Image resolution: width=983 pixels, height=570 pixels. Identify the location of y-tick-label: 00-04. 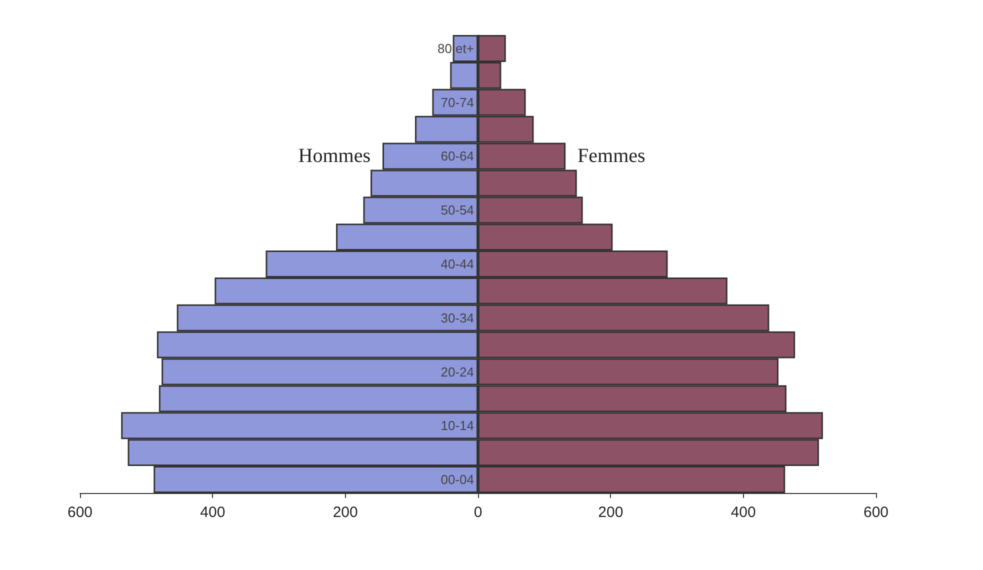
(457, 480).